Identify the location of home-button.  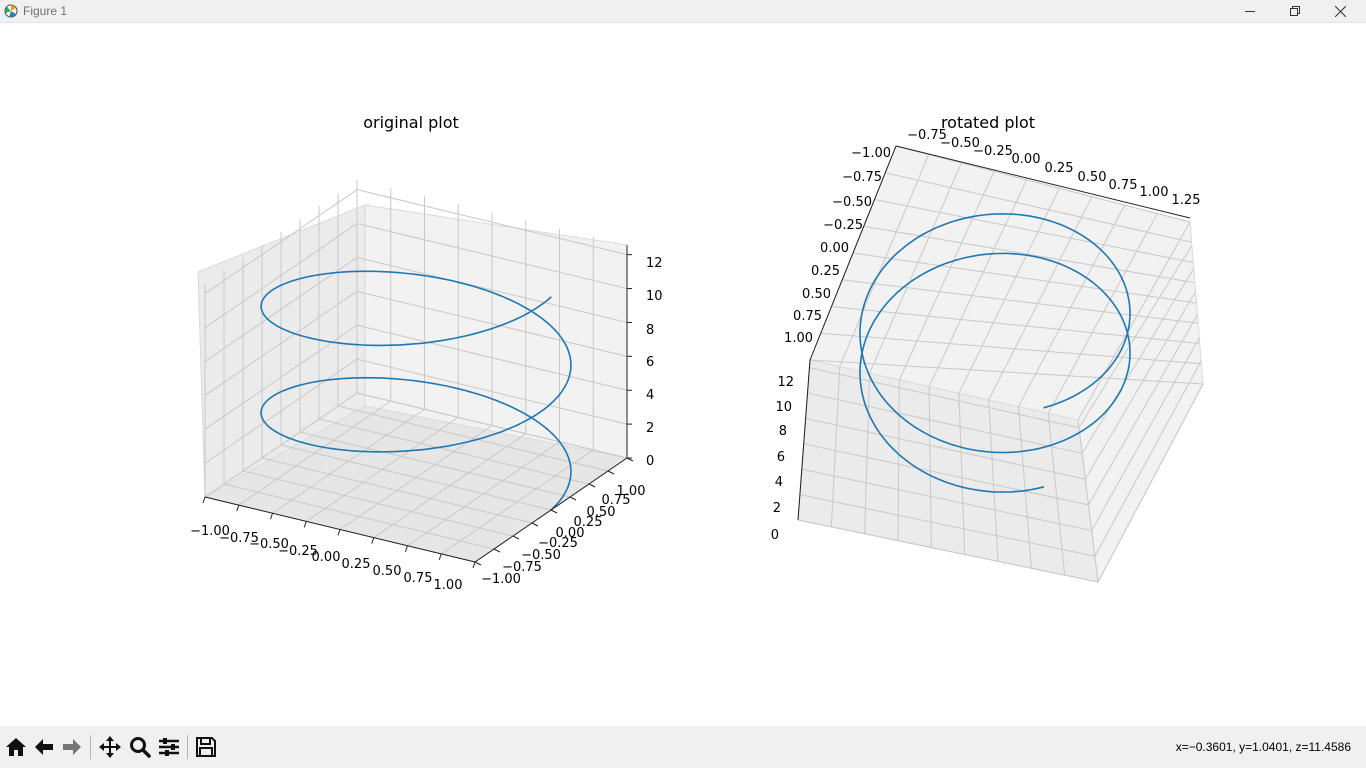
(16, 747).